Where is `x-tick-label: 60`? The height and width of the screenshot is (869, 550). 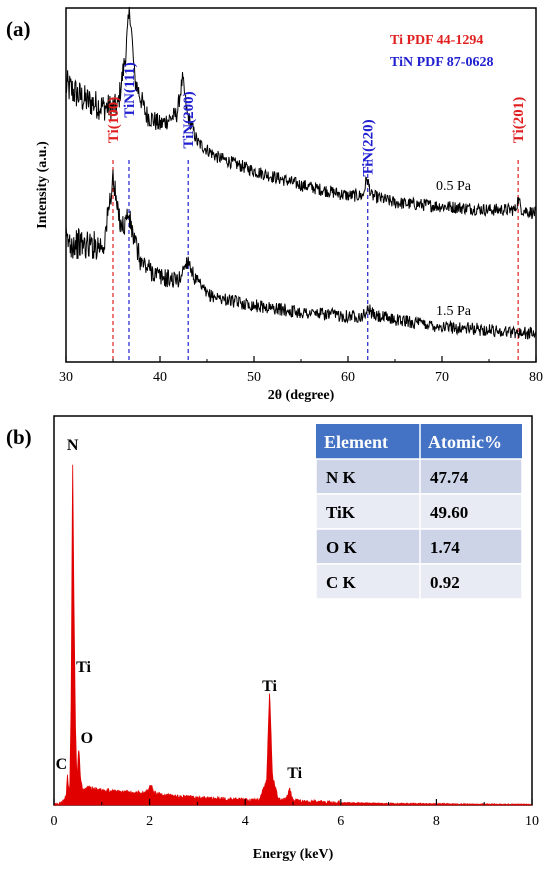
x-tick-label: 60 is located at coordinates (348, 377).